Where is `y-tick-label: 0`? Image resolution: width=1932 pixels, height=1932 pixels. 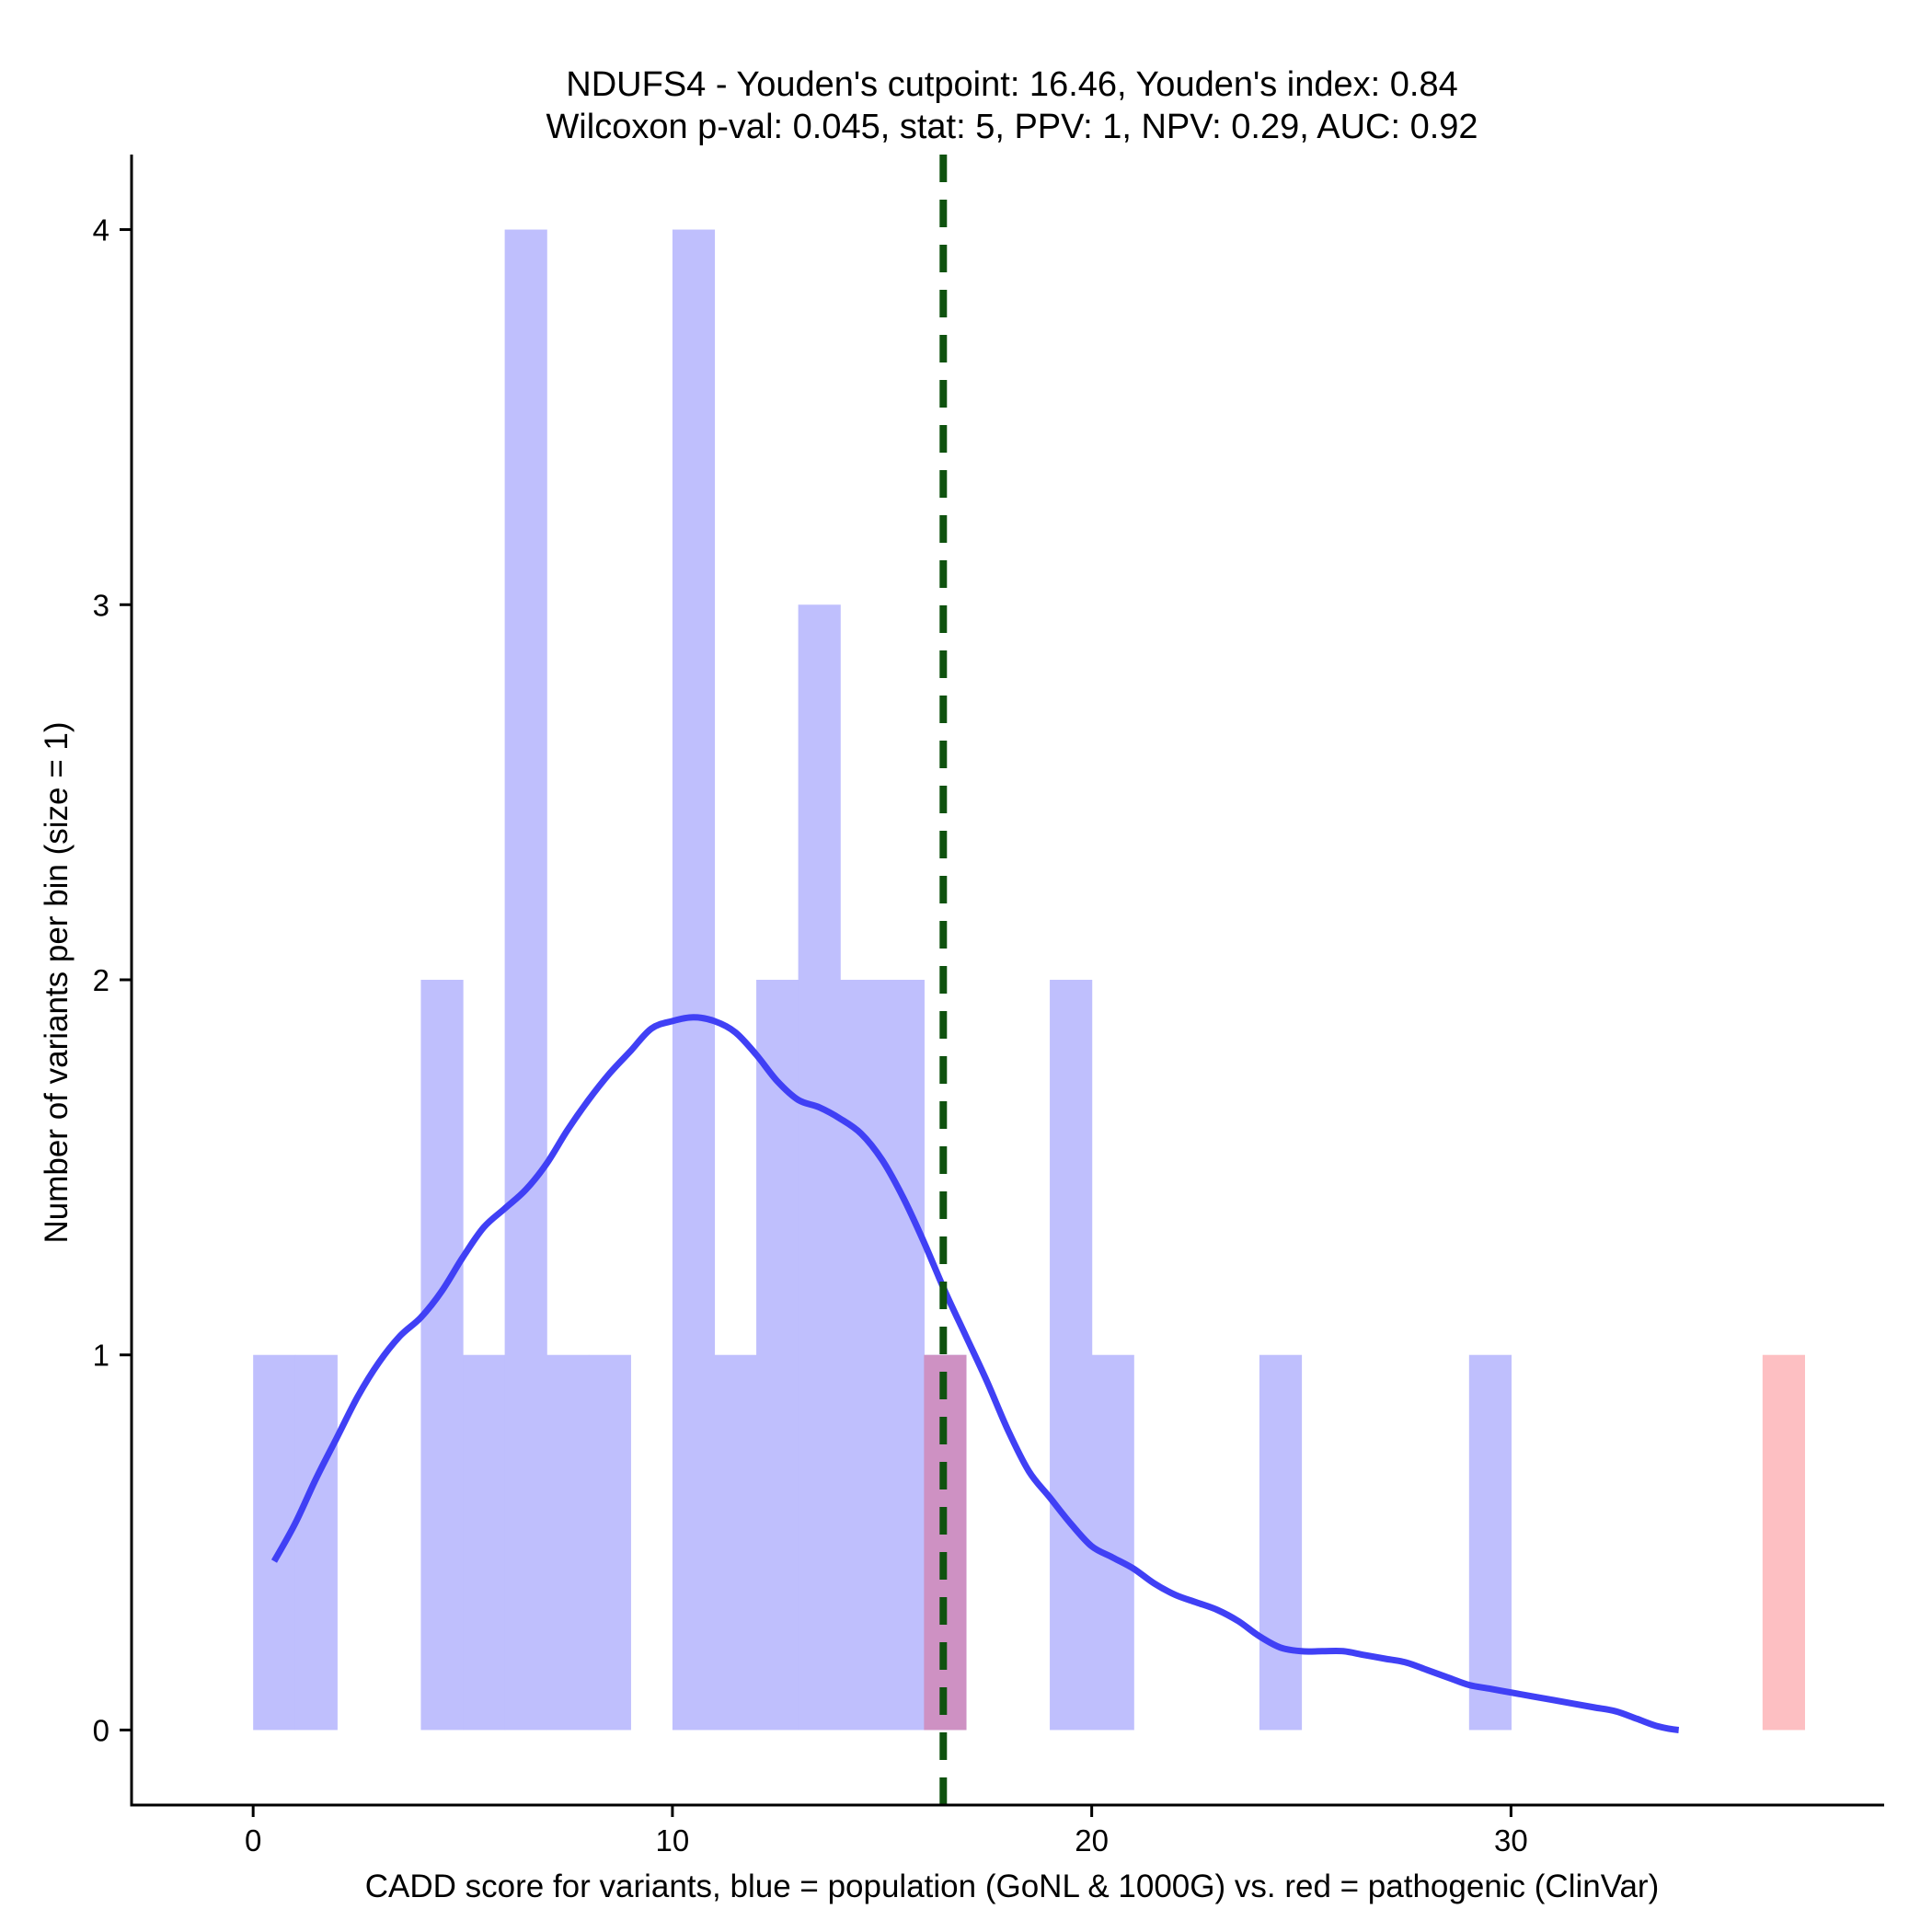
y-tick-label: 0 is located at coordinates (101, 1730).